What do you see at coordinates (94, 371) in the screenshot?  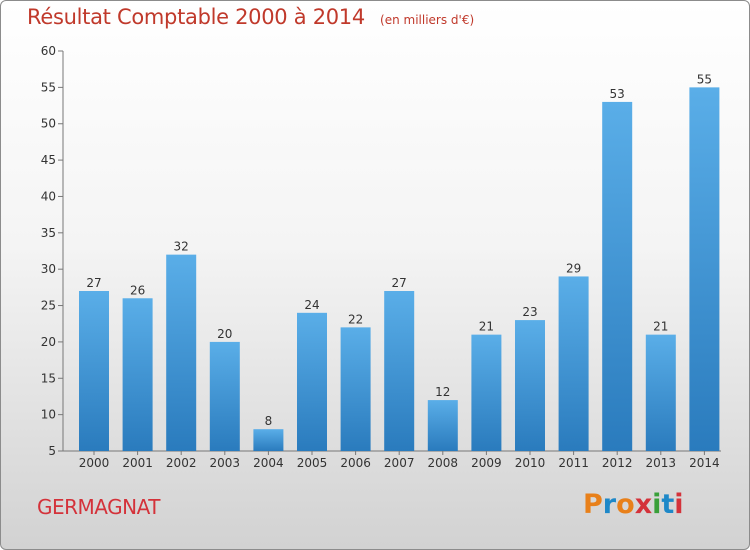 I see `bar-2000` at bounding box center [94, 371].